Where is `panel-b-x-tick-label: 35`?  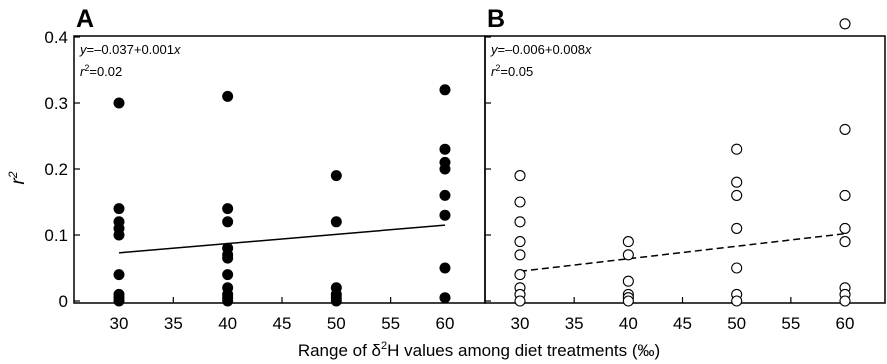
panel-b-x-tick-label: 35 is located at coordinates (574, 323).